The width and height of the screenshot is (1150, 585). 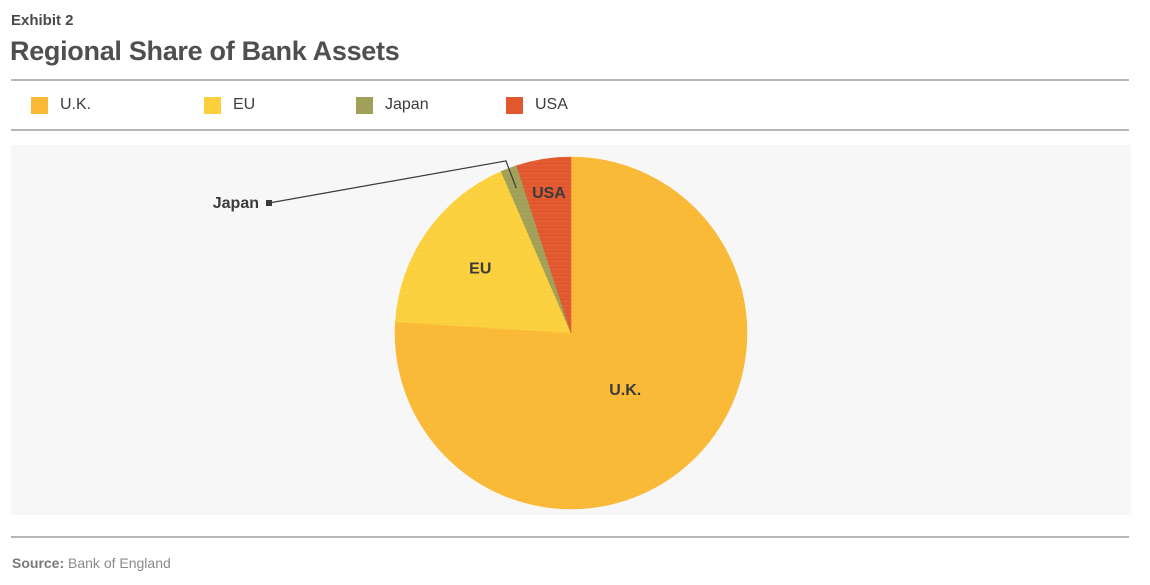 What do you see at coordinates (551, 104) in the screenshot?
I see `legend-label-usa: USA` at bounding box center [551, 104].